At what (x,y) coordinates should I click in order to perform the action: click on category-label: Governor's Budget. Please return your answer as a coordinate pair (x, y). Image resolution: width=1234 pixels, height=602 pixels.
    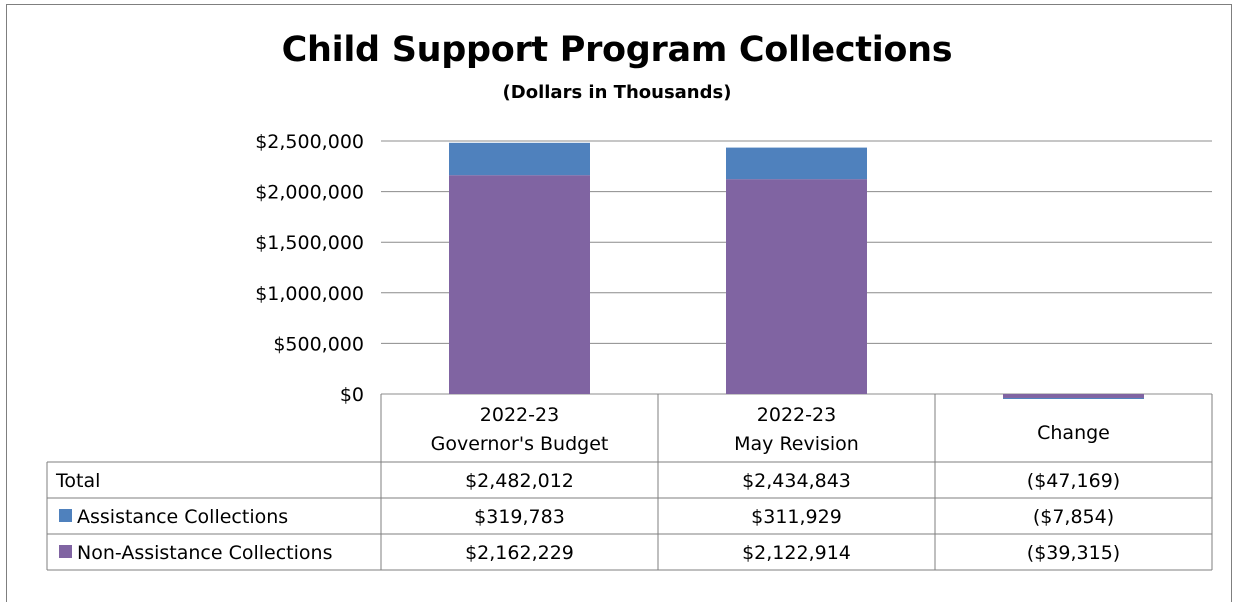
    Looking at the image, I should click on (520, 444).